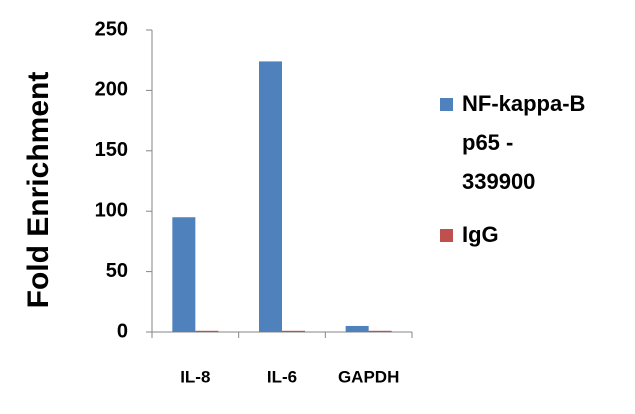  I want to click on legend-line: 339900, so click(498, 181).